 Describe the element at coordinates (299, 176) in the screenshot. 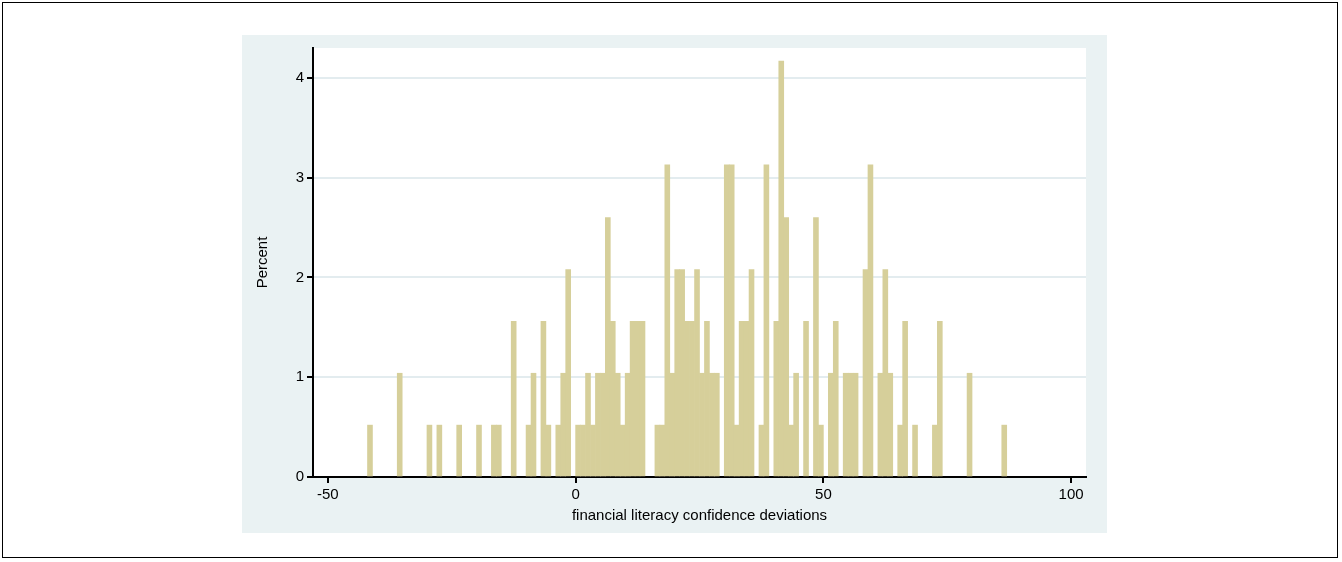

I see `y-tick-label: 3` at that location.